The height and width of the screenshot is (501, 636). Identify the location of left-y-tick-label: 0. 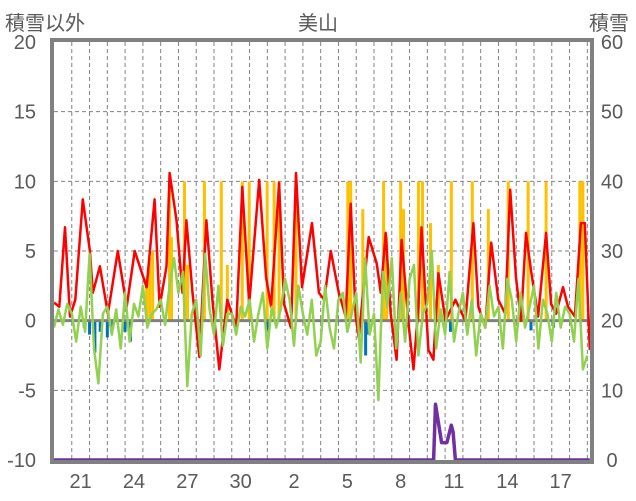
(30, 322).